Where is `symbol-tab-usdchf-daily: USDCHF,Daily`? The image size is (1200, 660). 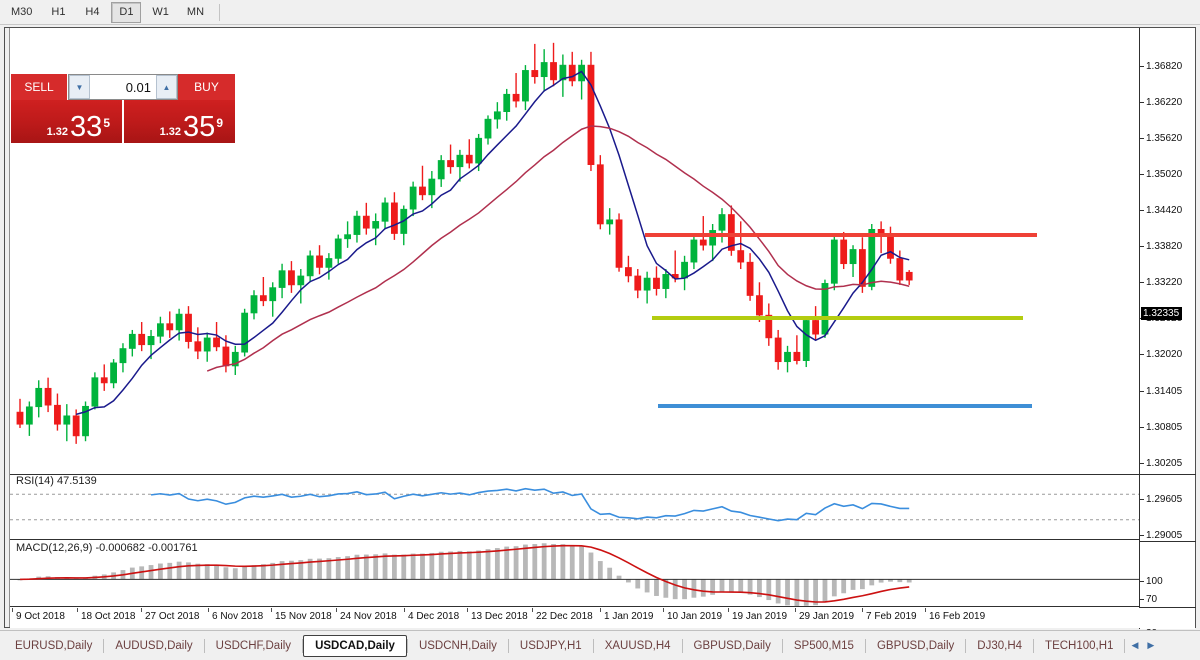
symbol-tab-usdchf-daily: USDCHF,Daily is located at coordinates (253, 645).